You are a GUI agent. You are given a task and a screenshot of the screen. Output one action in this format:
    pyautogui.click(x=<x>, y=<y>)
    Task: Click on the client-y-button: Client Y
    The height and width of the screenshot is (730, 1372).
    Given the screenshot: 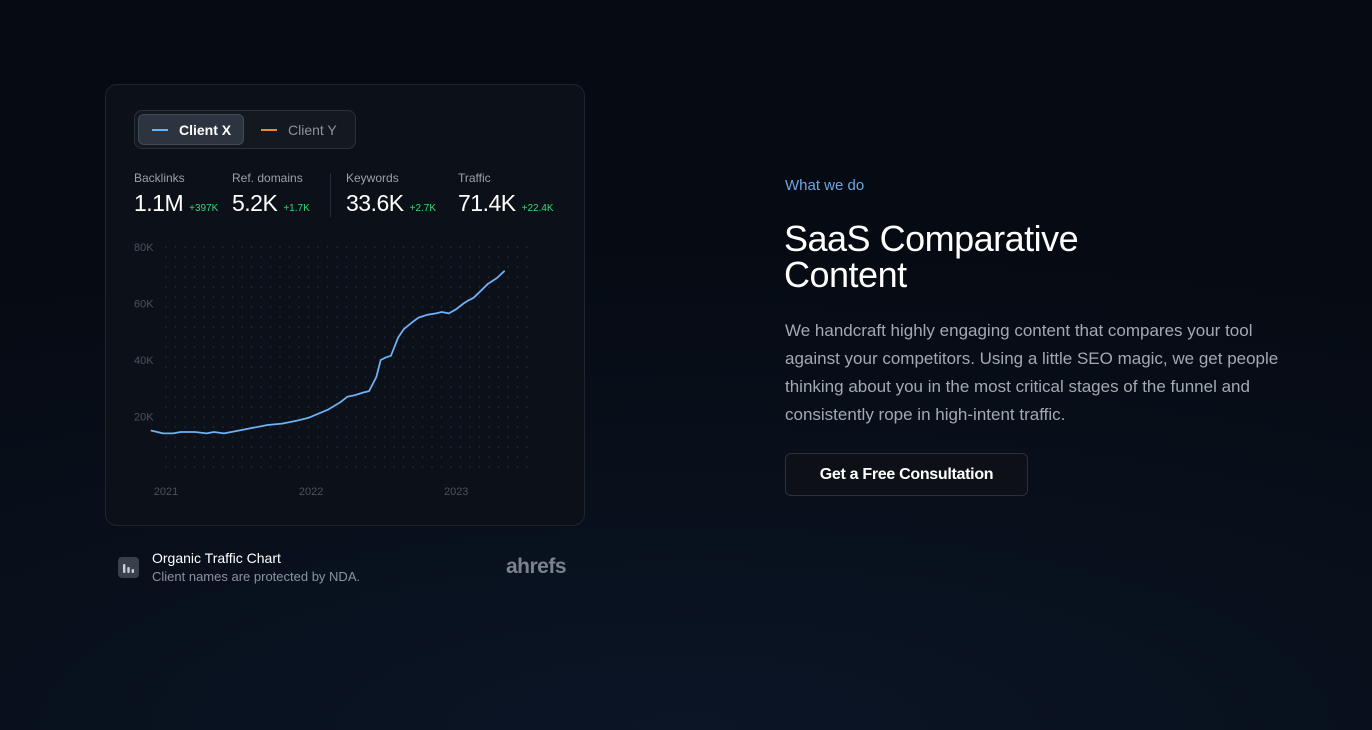 What is the action you would take?
    pyautogui.click(x=300, y=129)
    